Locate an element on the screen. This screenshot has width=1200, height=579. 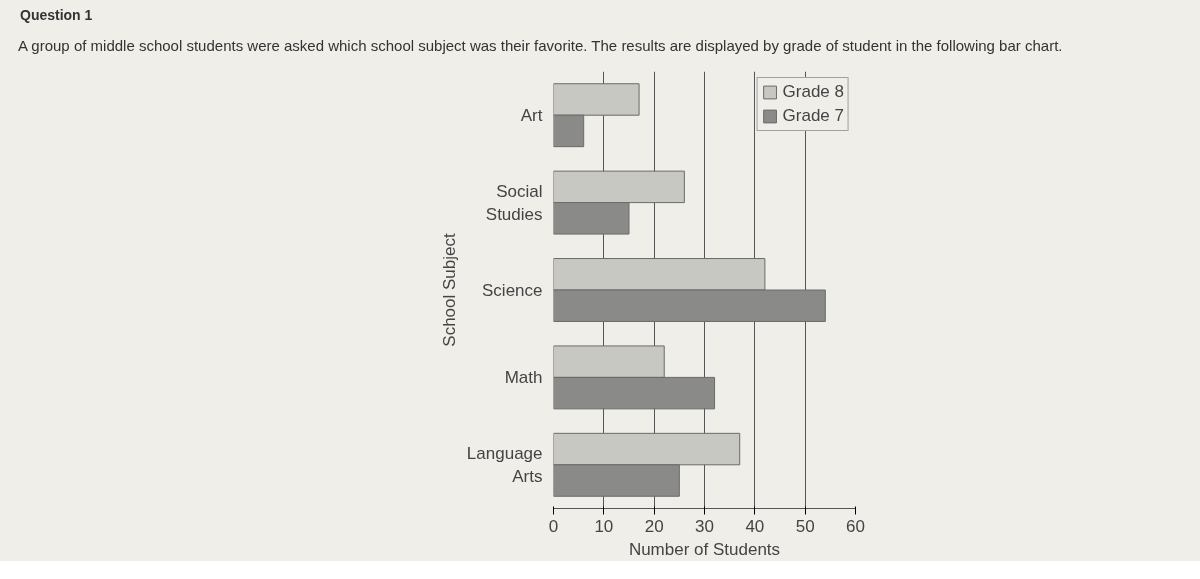
x-tick-label: 0 is located at coordinates (553, 526).